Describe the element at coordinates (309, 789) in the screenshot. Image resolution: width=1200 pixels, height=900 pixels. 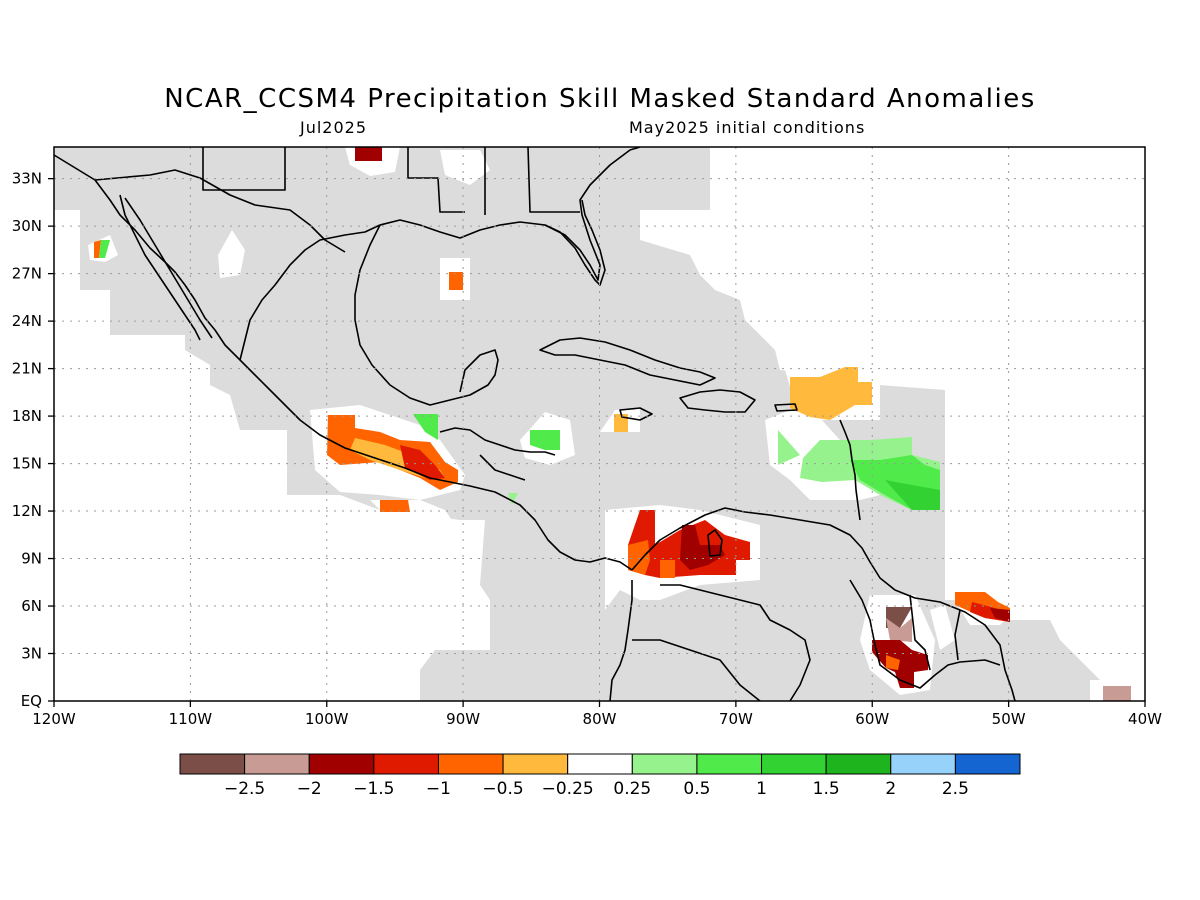
I see `colorbar-label: −2` at that location.